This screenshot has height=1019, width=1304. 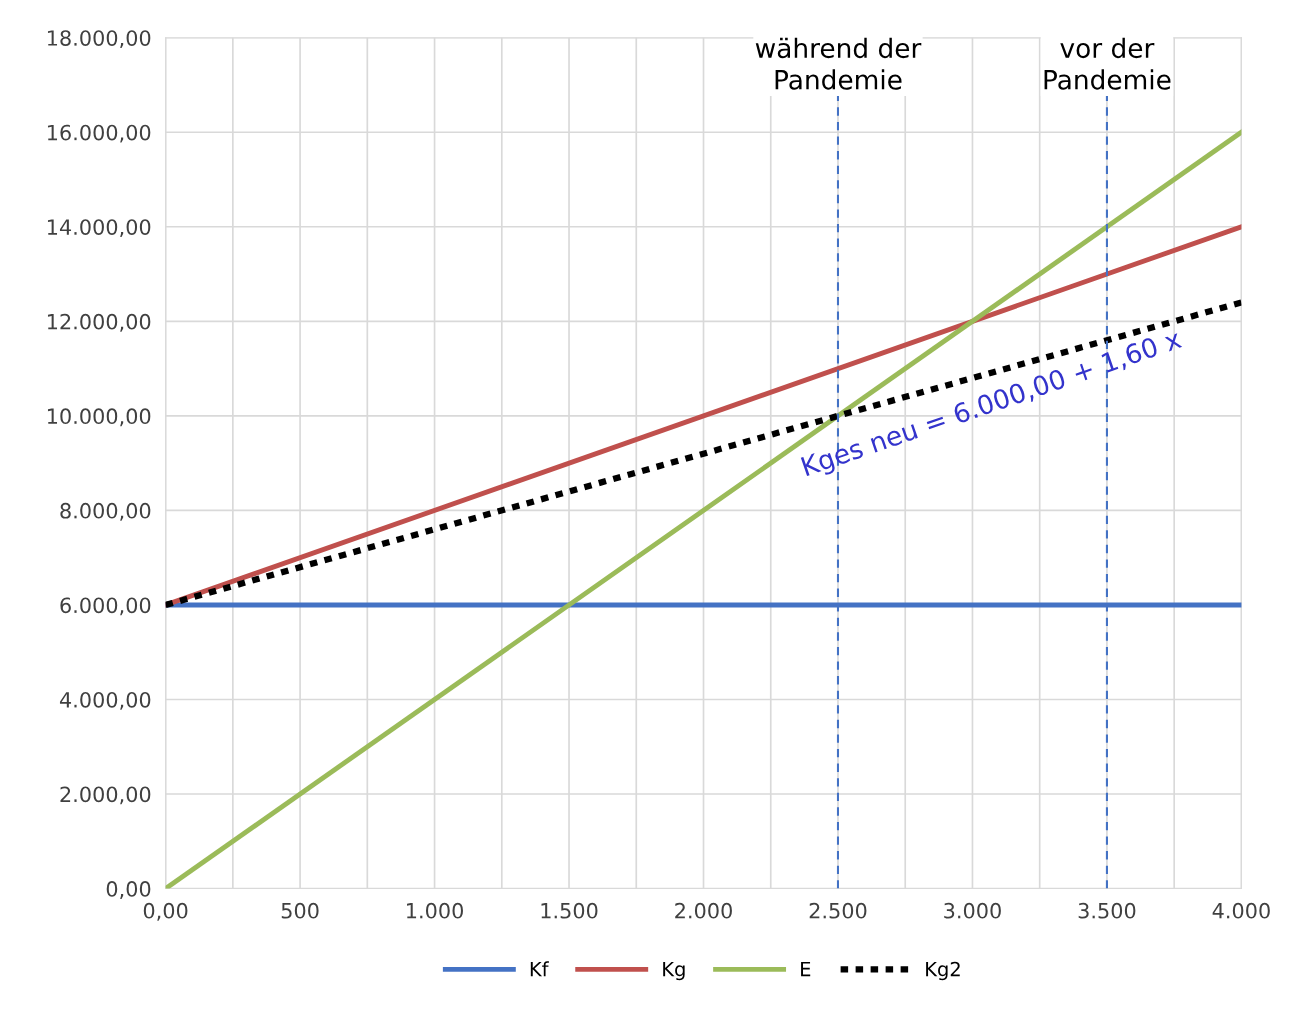 I want to click on legend-label: E, so click(x=806, y=969).